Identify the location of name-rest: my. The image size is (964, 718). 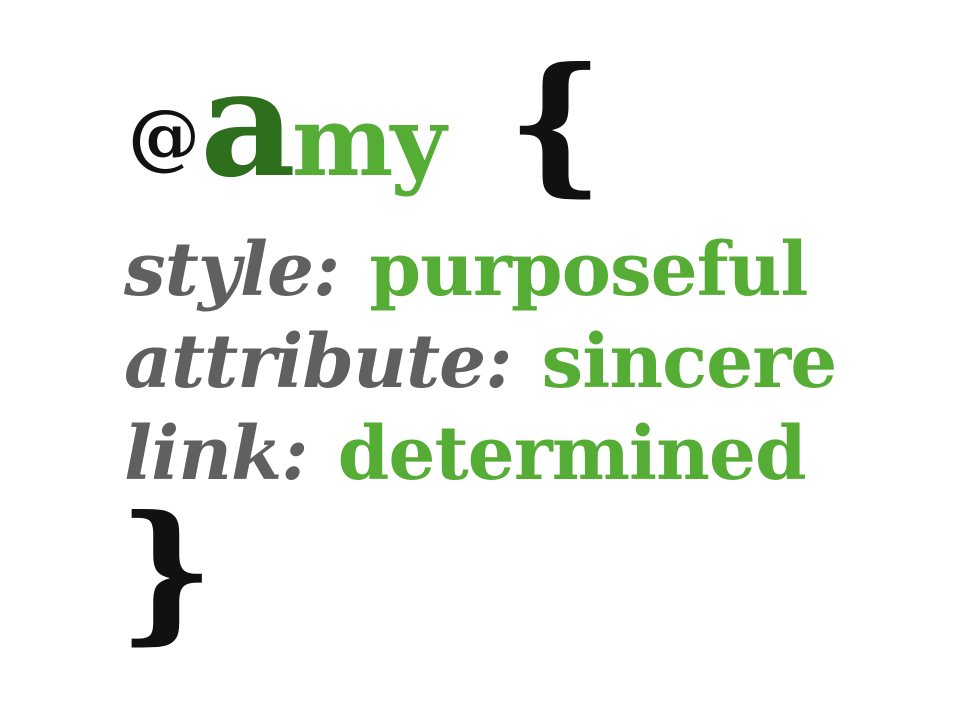
(368, 141).